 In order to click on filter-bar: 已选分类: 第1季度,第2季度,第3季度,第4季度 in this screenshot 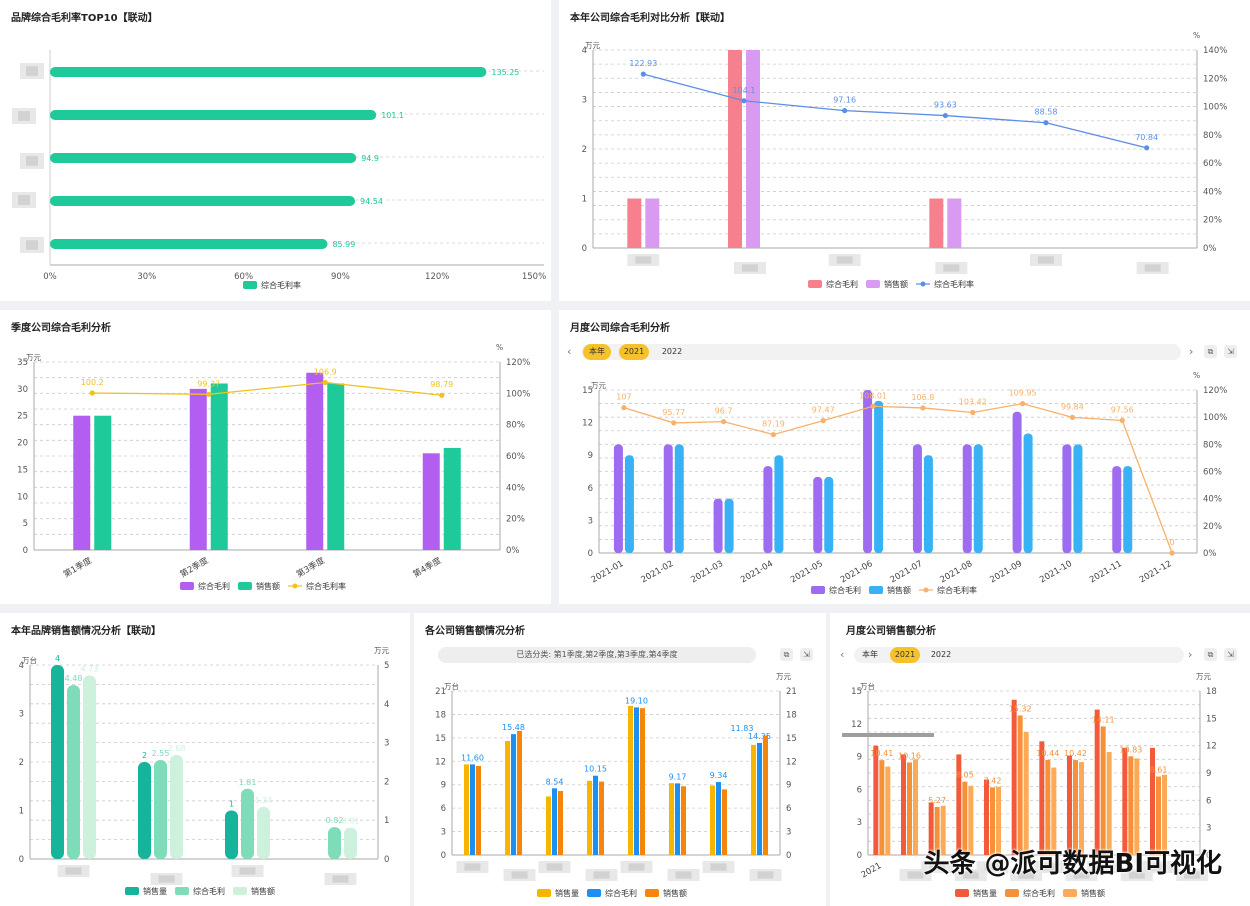, I will do `click(597, 655)`.